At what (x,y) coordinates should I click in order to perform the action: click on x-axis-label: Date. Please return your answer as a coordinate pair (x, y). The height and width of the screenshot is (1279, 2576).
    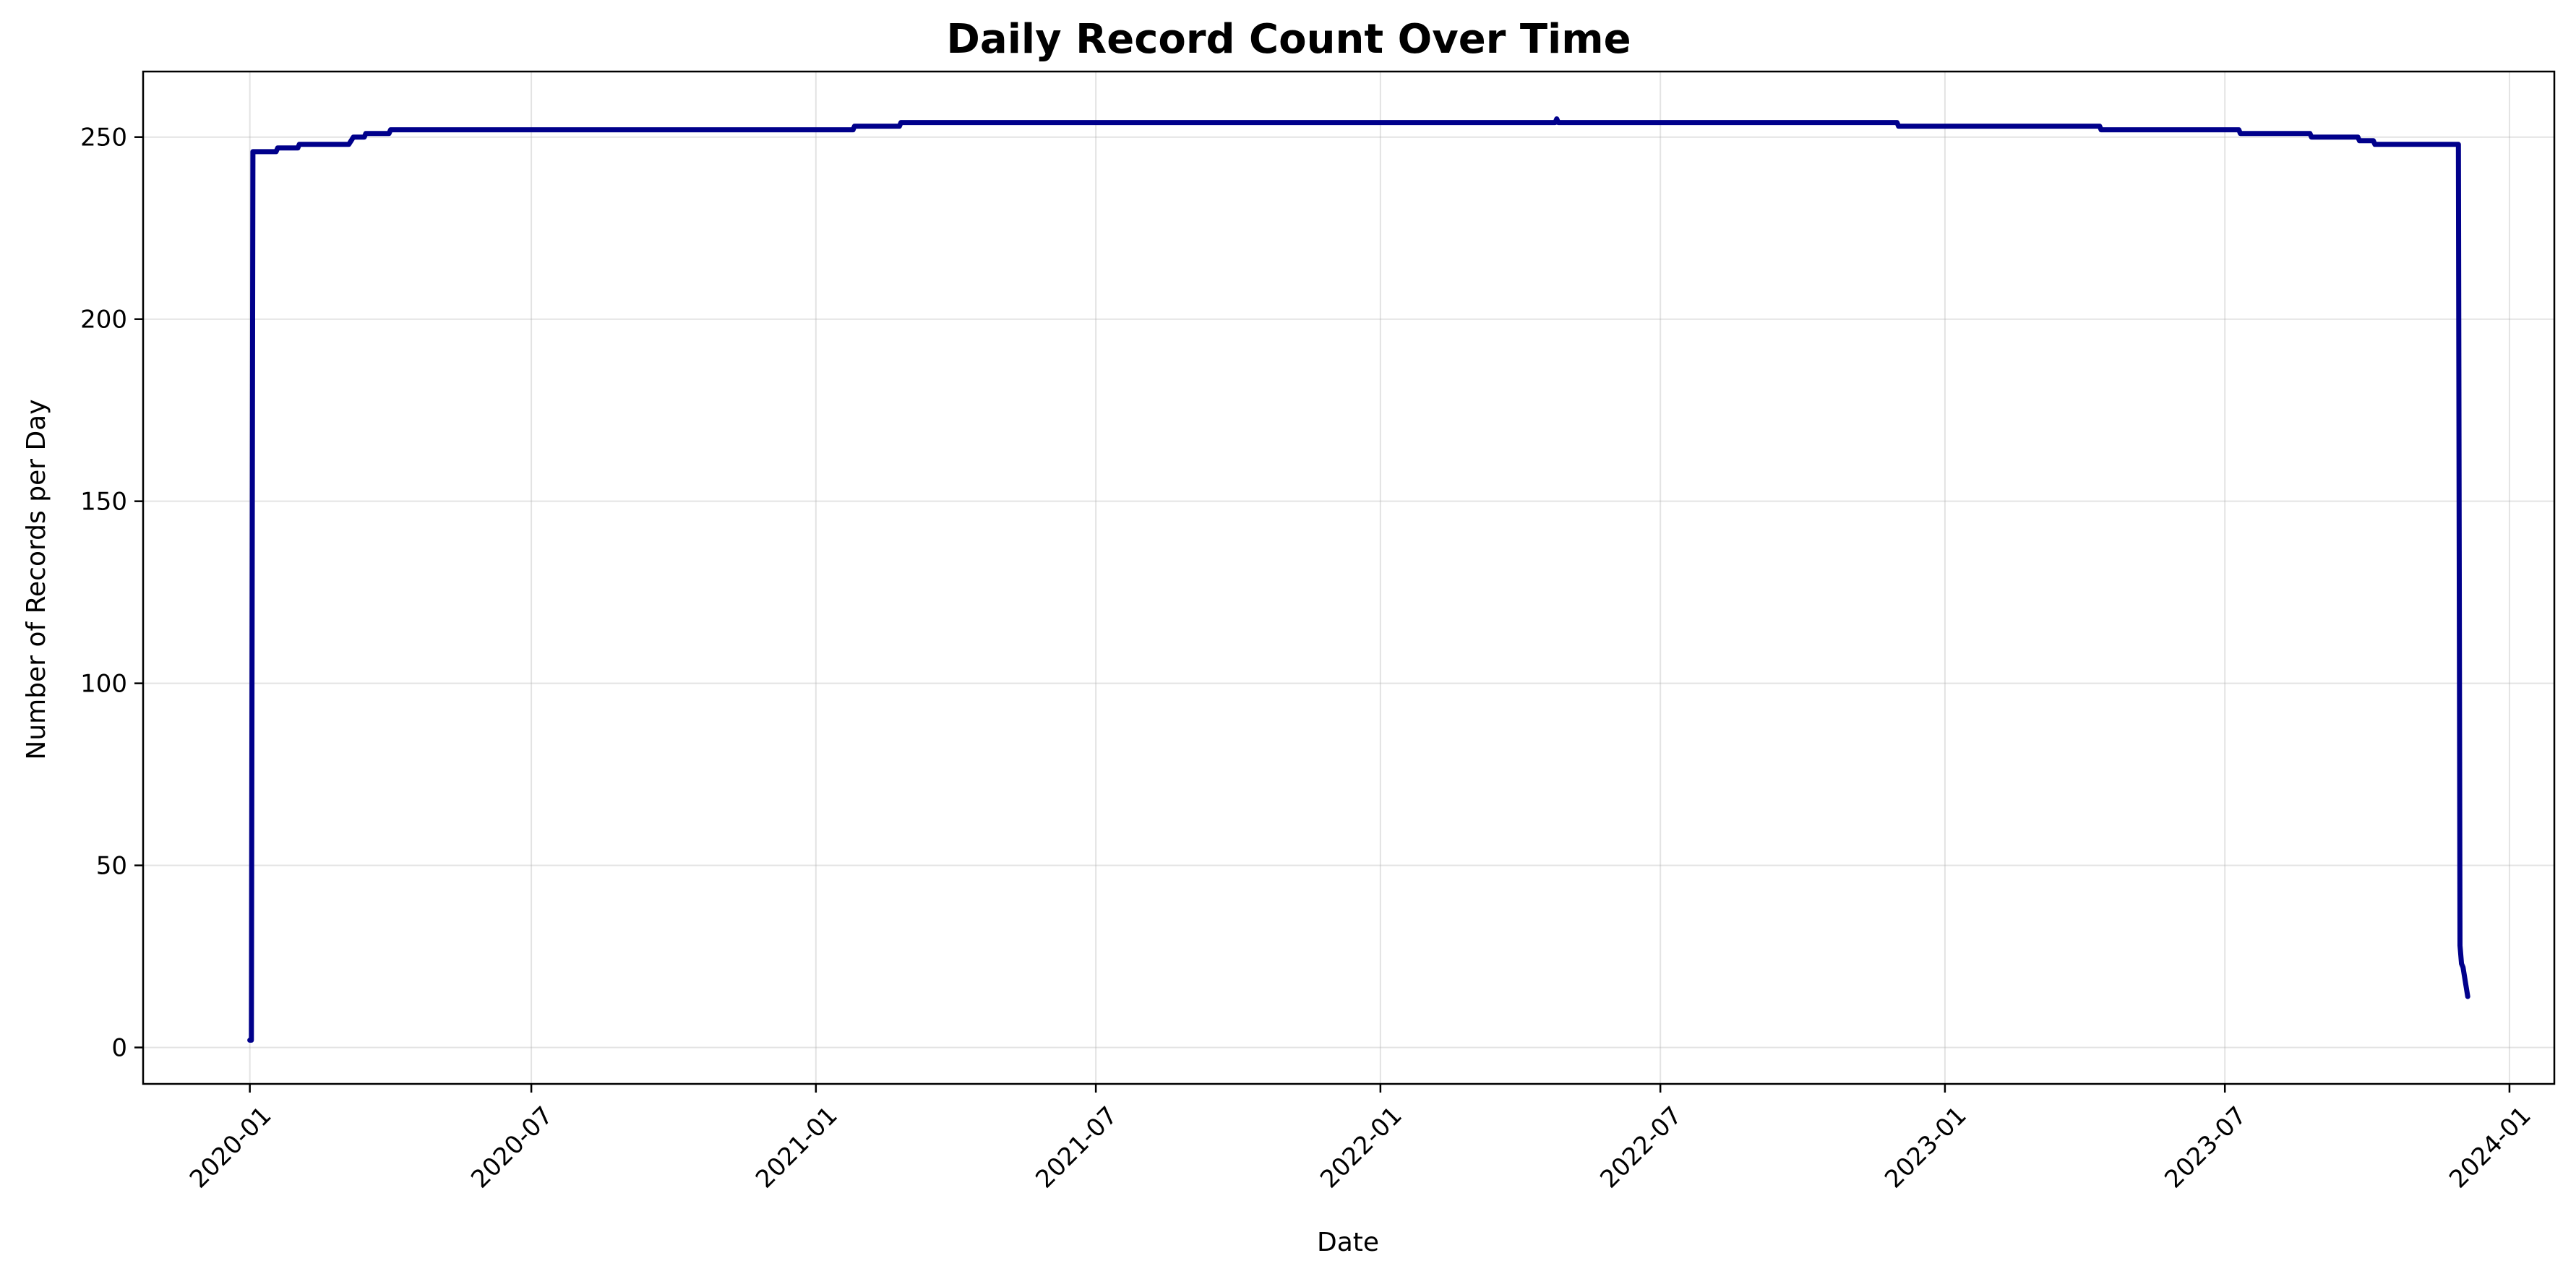
    Looking at the image, I should click on (1348, 1242).